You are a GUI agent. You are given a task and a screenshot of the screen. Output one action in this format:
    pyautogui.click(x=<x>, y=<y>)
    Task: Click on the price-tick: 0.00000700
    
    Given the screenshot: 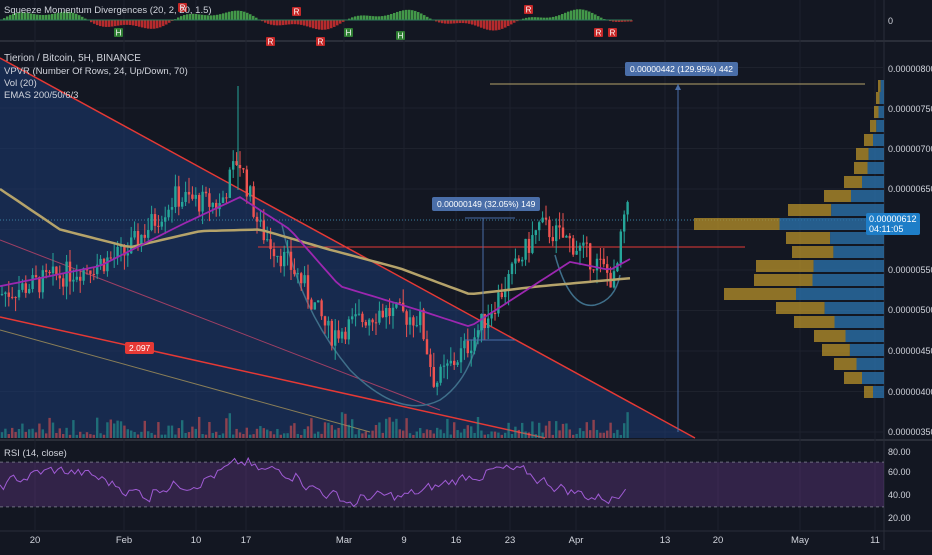 What is the action you would take?
    pyautogui.click(x=910, y=149)
    